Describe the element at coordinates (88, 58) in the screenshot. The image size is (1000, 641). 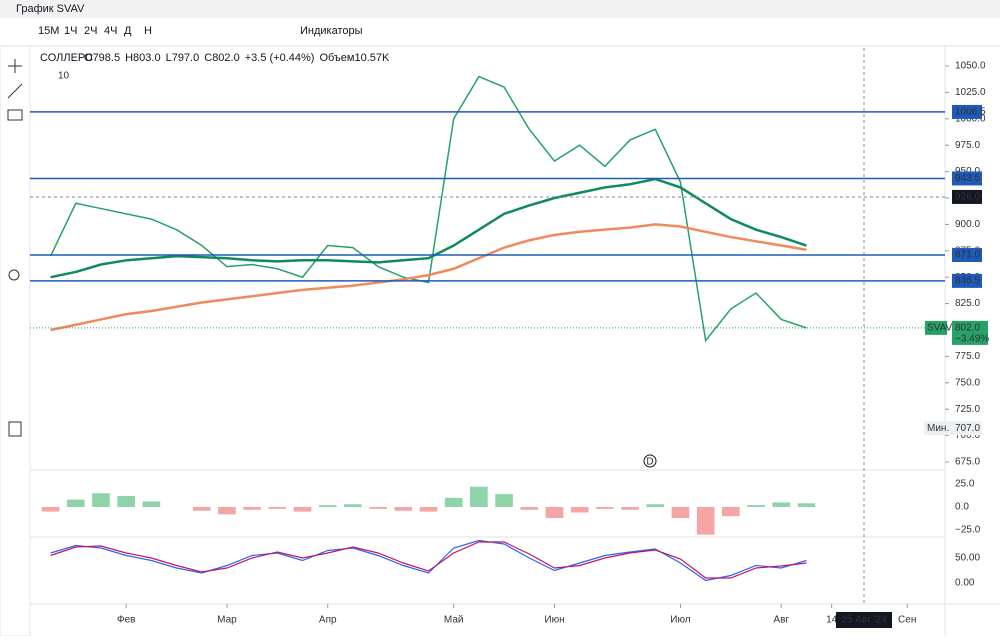
I see `legend-open-key: O` at that location.